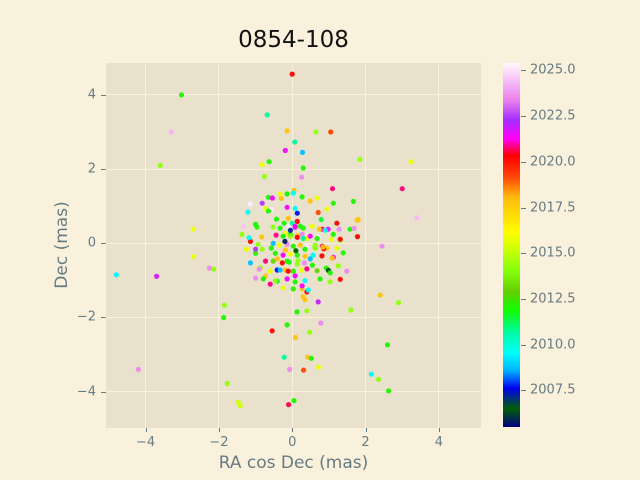  Describe the element at coordinates (553, 162) in the screenshot. I see `colorbar-tick-label: 2020.0` at that location.